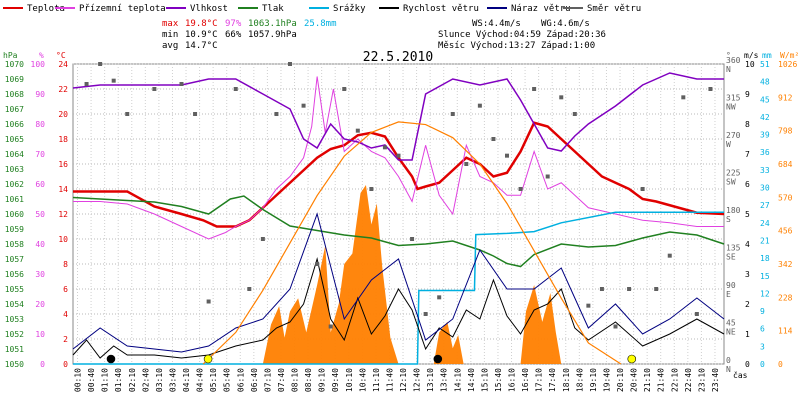 This screenshot has height=400, width=800. What do you see at coordinates (65, 314) in the screenshot?
I see `tick-label-degc: 4` at bounding box center [65, 314].